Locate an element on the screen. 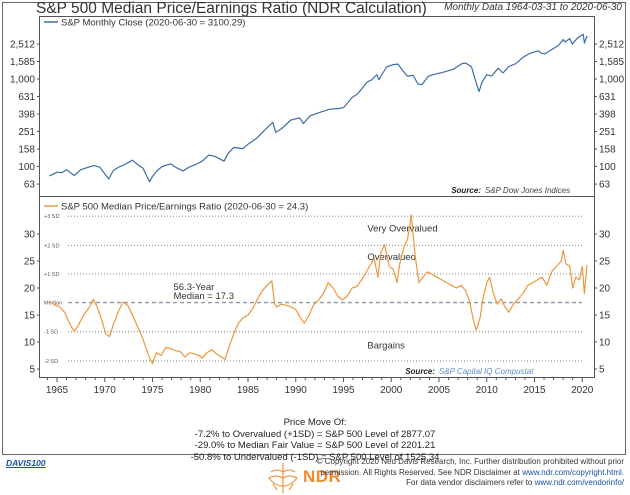 The width and height of the screenshot is (630, 495). date-range-subtitle: Monthly Data 1964-03-31 to 2020-06-30 is located at coordinates (533, 7).